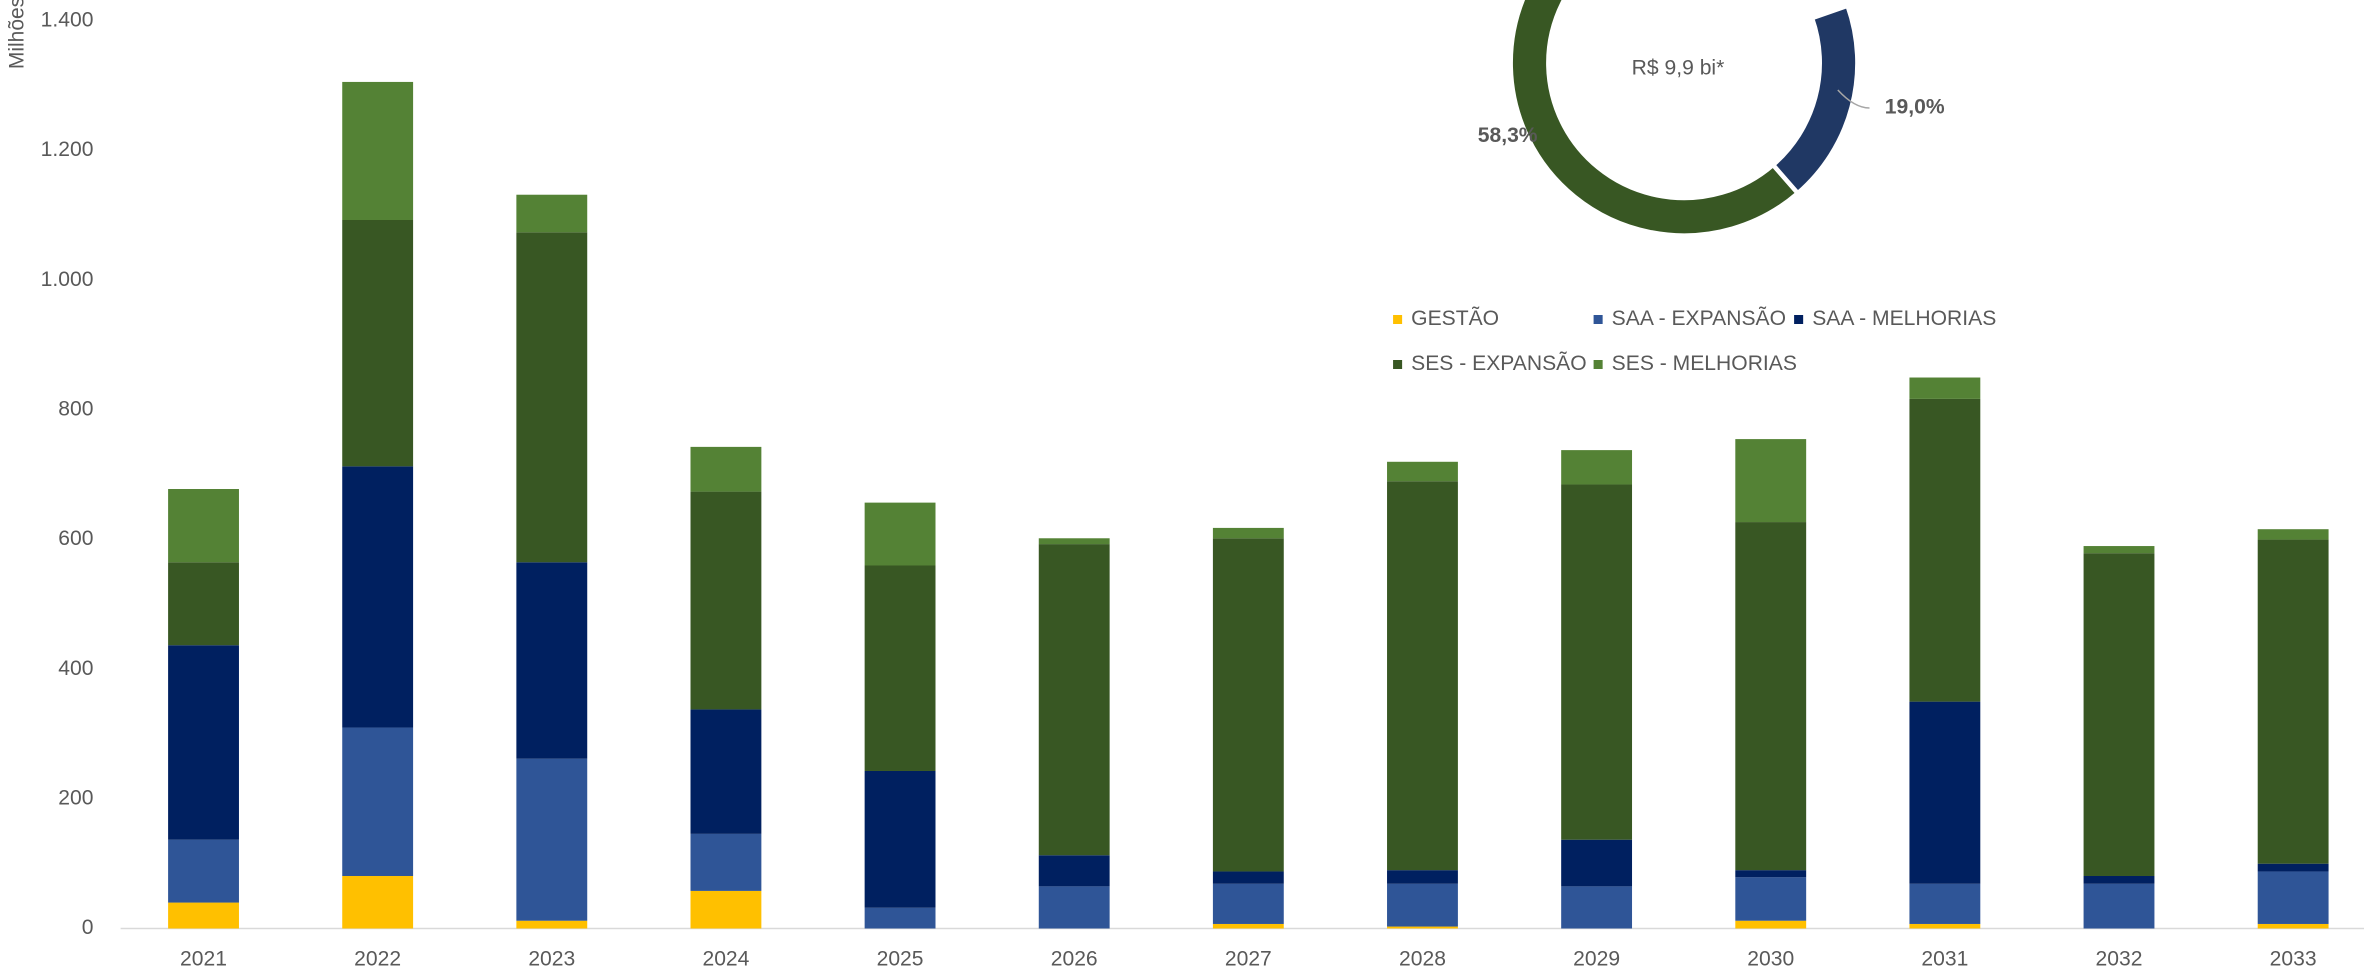  Describe the element at coordinates (1499, 363) in the screenshot. I see `legend-label: SES - EXPANSÃO` at that location.